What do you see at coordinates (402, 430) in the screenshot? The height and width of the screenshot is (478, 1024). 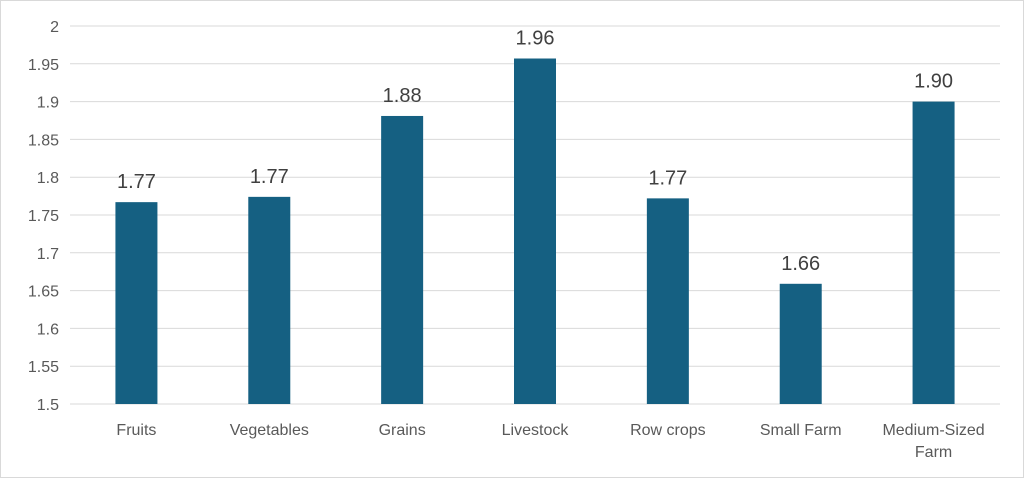 I see `x-tick-label: Grains` at bounding box center [402, 430].